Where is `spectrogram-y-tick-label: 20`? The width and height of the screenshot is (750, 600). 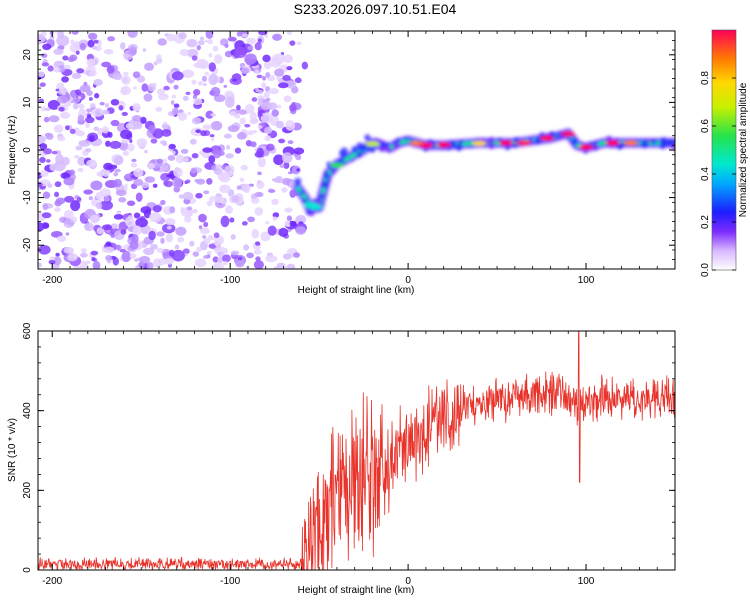
spectrogram-y-tick-label: 20 is located at coordinates (27, 55).